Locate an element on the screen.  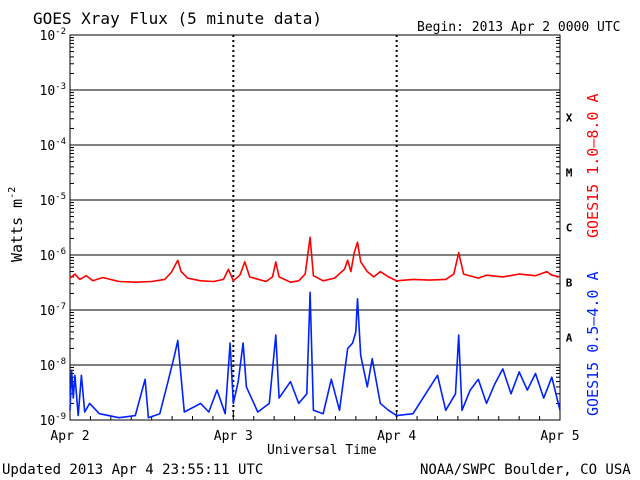
y-tick-labels: 10-210-310-410-510-610-710-810-9 is located at coordinates (53, 228).